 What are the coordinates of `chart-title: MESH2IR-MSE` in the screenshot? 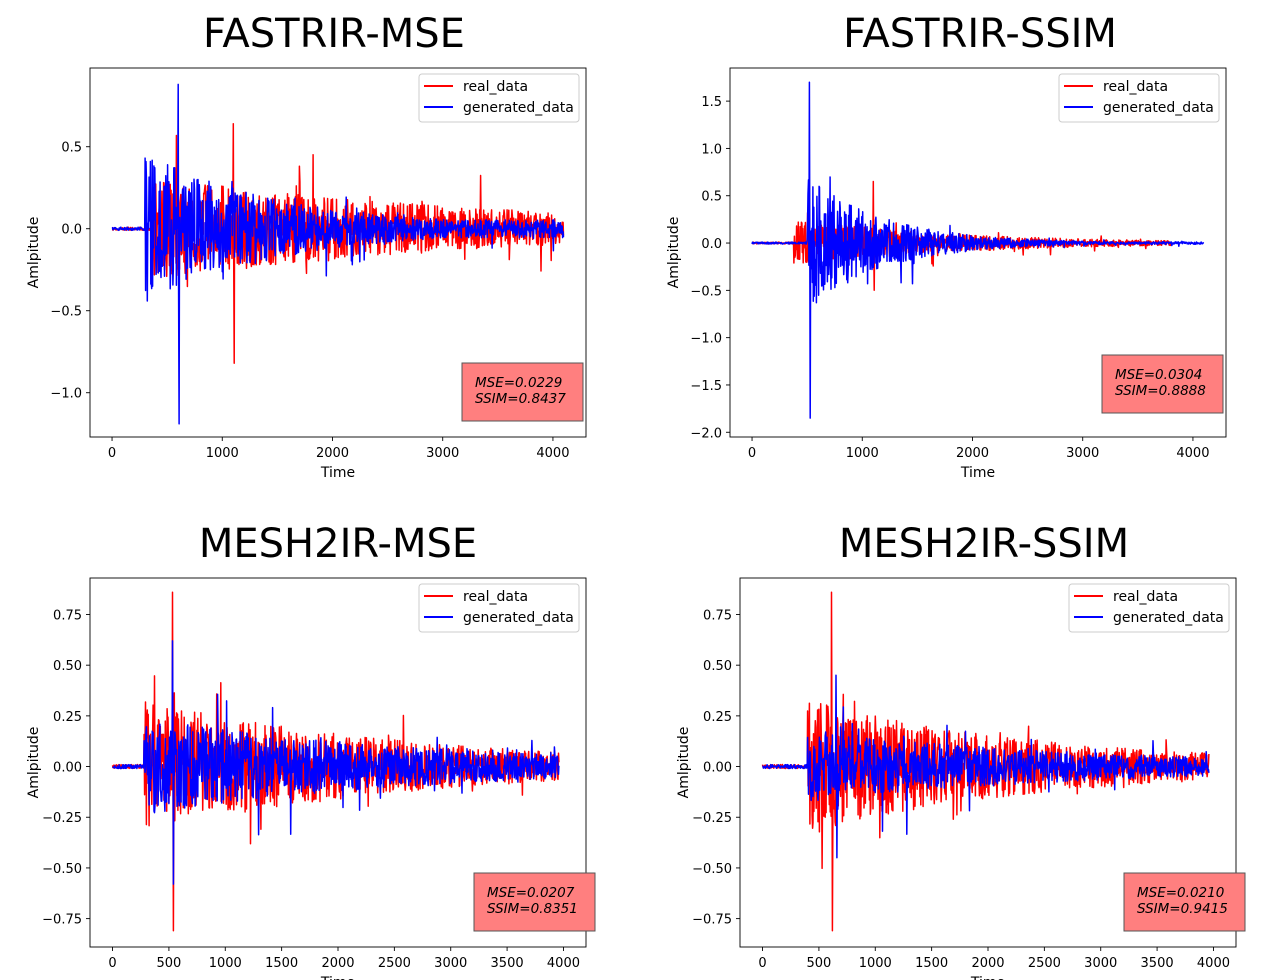 It's located at (338, 544).